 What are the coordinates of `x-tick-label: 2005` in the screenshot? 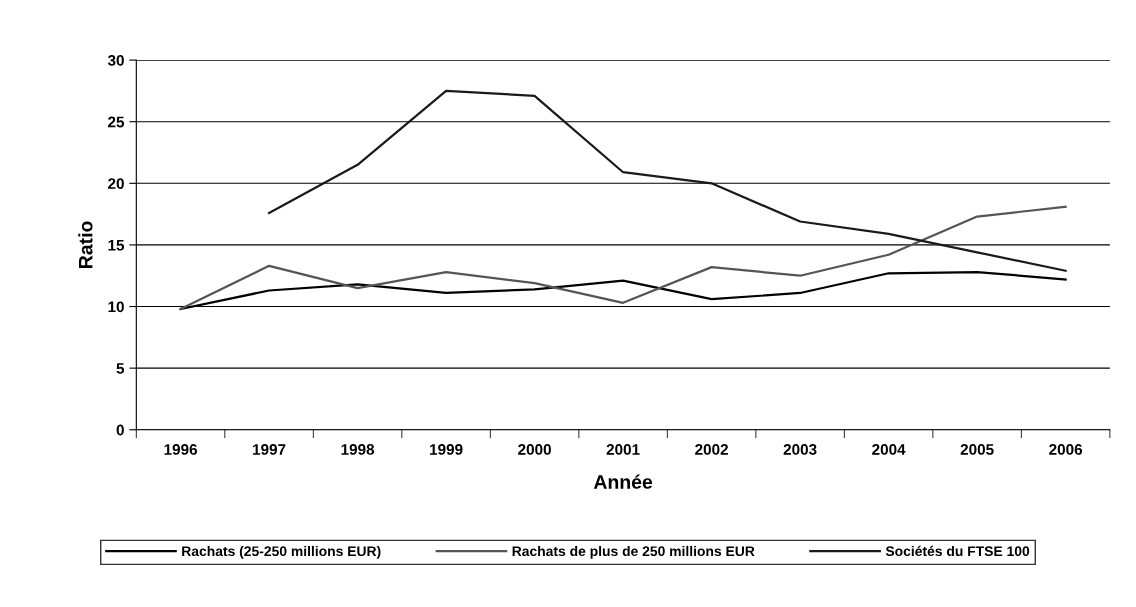 It's located at (977, 449).